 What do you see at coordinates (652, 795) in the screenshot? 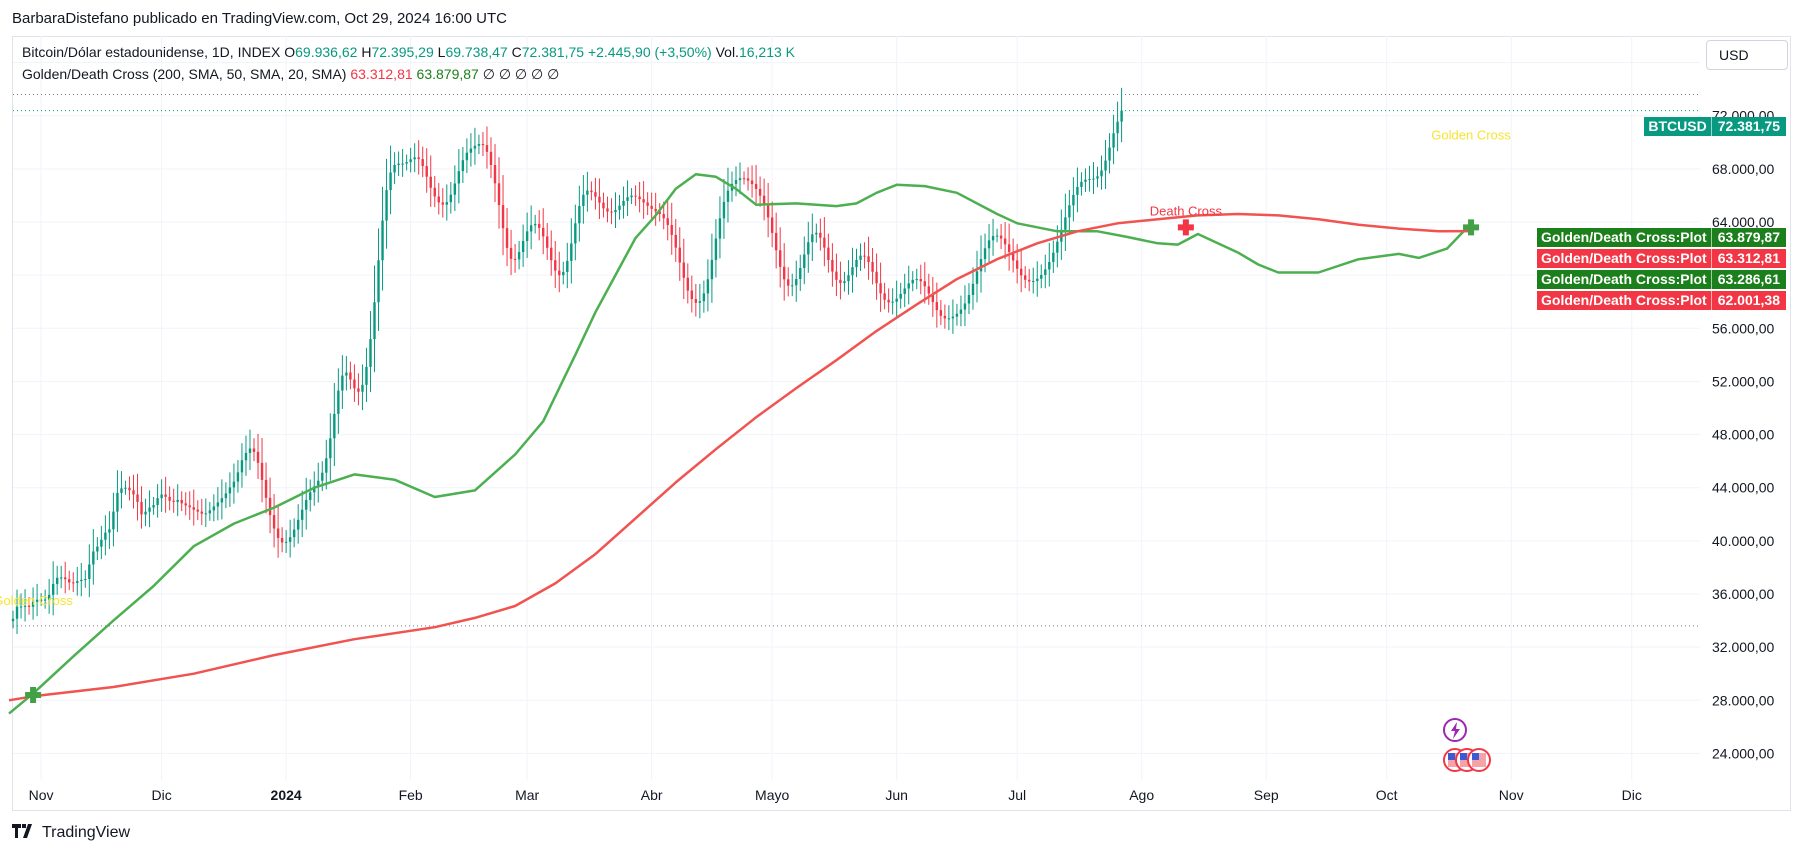
I see `x-tick-label: Abr` at bounding box center [652, 795].